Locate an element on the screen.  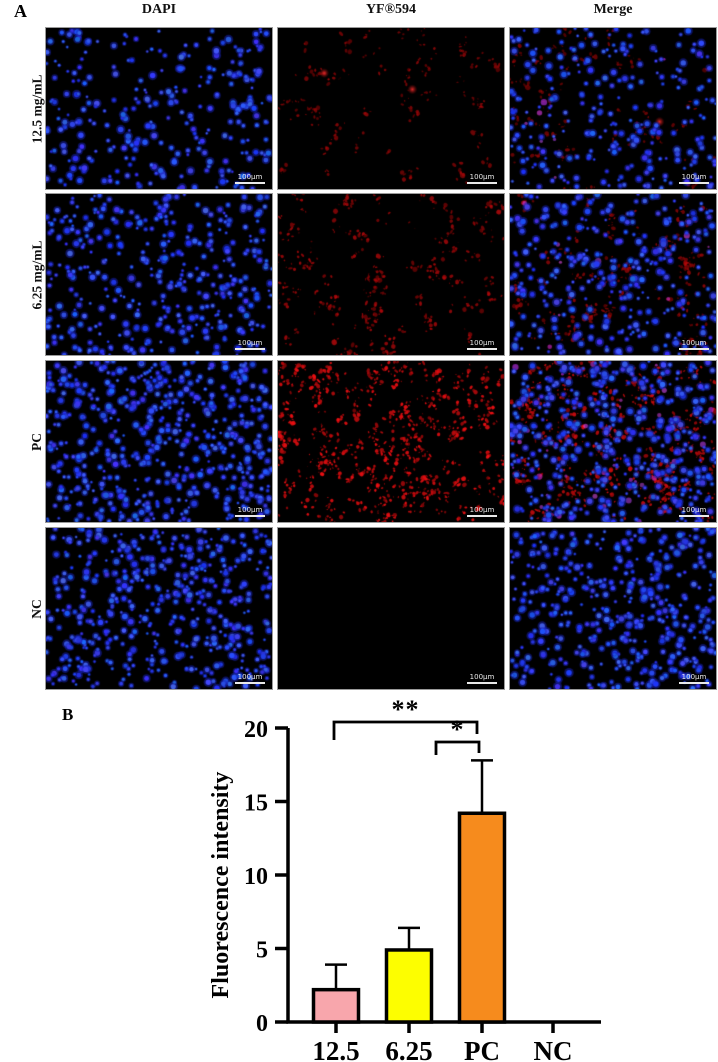
bar-12.5 is located at coordinates (336, 1005).